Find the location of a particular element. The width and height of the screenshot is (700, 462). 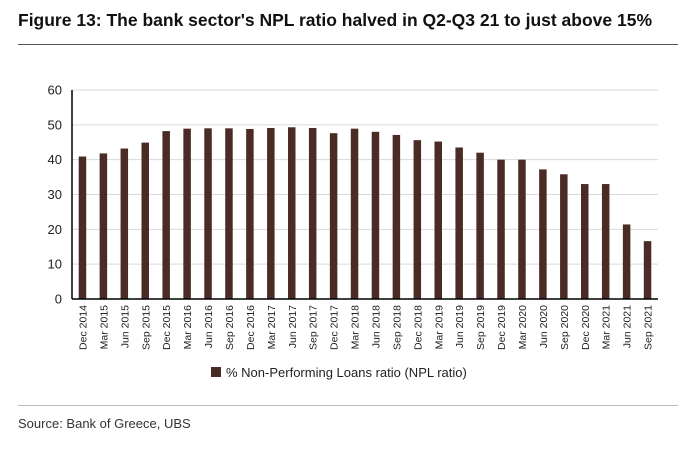

x-tick-label: Mar 2017 is located at coordinates (272, 327).